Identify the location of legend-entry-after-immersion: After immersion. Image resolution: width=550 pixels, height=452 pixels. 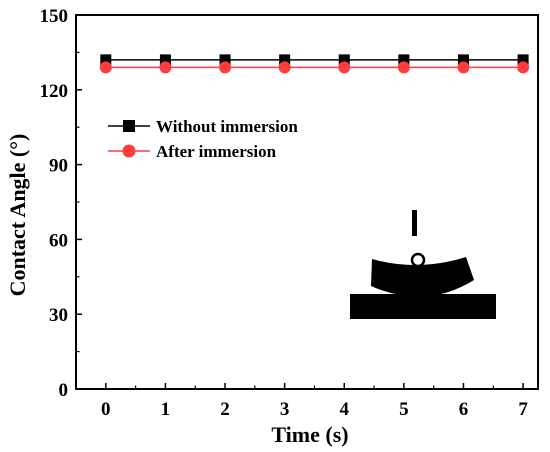
(192, 151).